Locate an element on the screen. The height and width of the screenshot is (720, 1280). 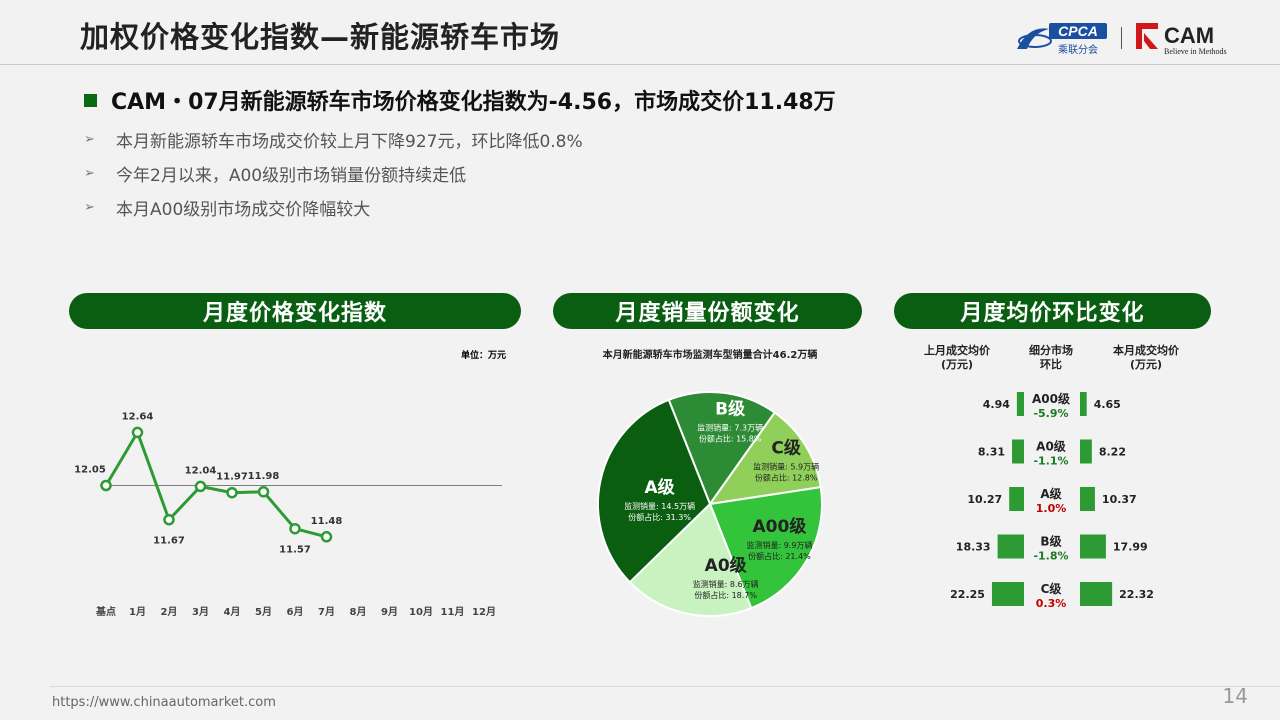
header-prev-unit: (万元) is located at coordinates (957, 364).